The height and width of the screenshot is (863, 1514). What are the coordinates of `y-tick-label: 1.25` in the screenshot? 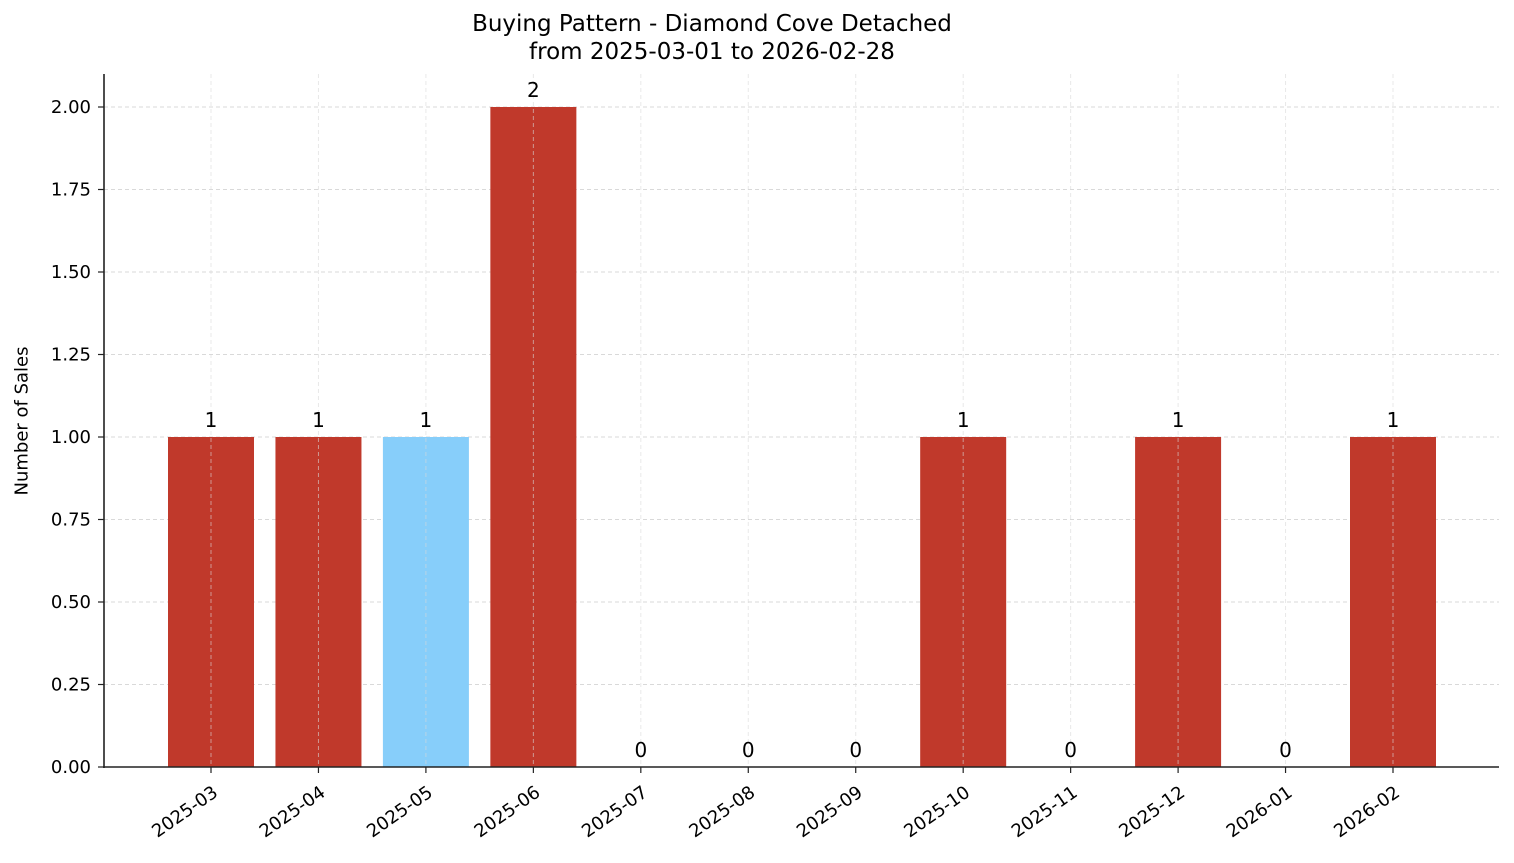 It's located at (71, 355).